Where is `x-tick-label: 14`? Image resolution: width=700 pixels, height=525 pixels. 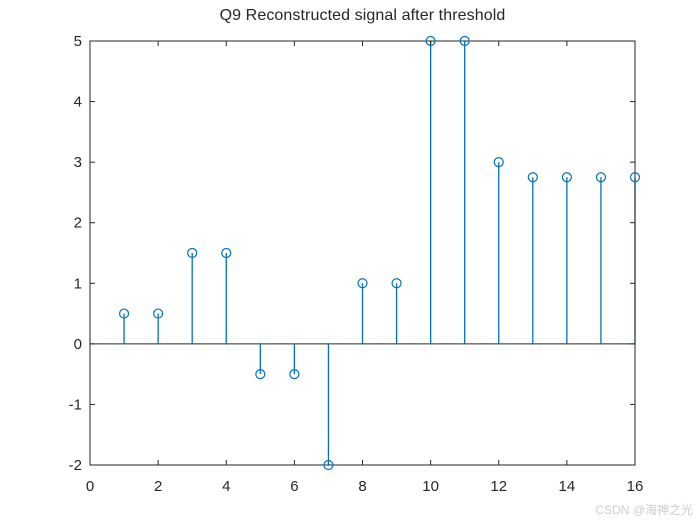 x-tick-label: 14 is located at coordinates (567, 486).